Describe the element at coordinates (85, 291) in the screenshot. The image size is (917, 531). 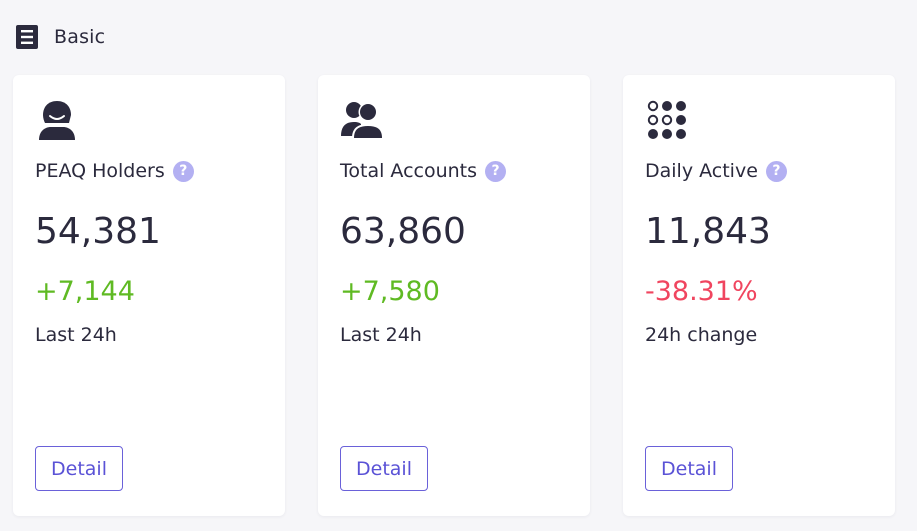
I see `card-delta: +7,144` at that location.